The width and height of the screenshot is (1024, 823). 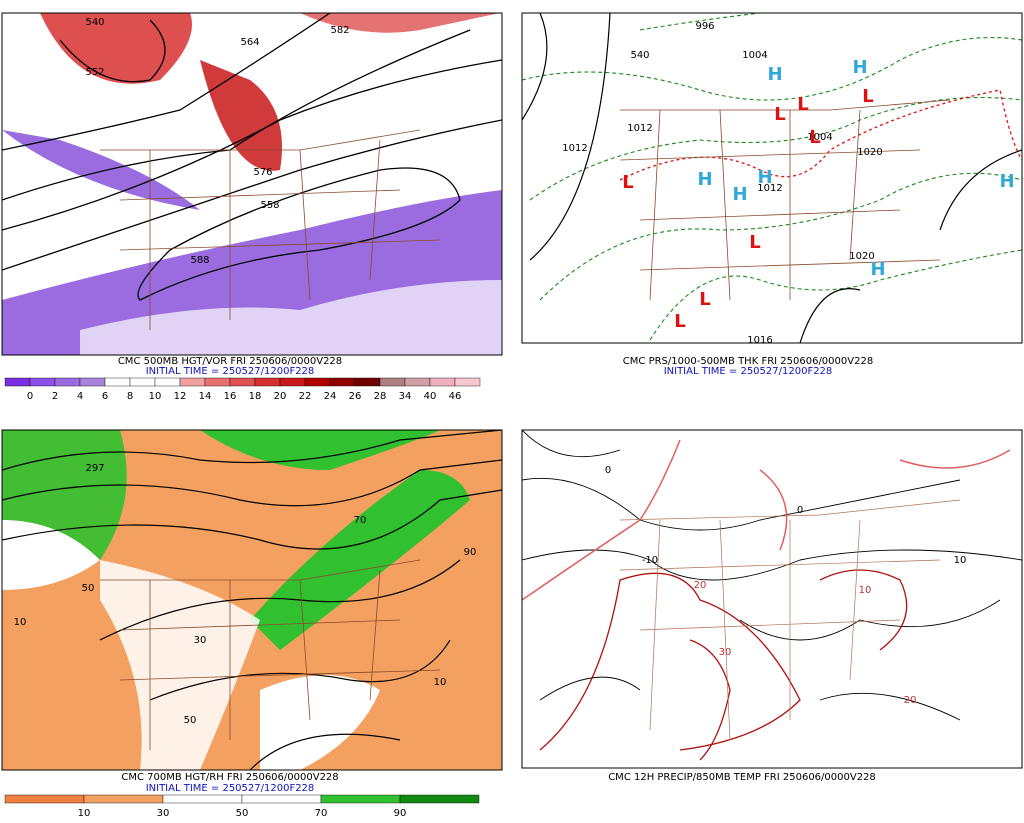 What do you see at coordinates (400, 813) in the screenshot?
I see `colorbar-label: 90` at bounding box center [400, 813].